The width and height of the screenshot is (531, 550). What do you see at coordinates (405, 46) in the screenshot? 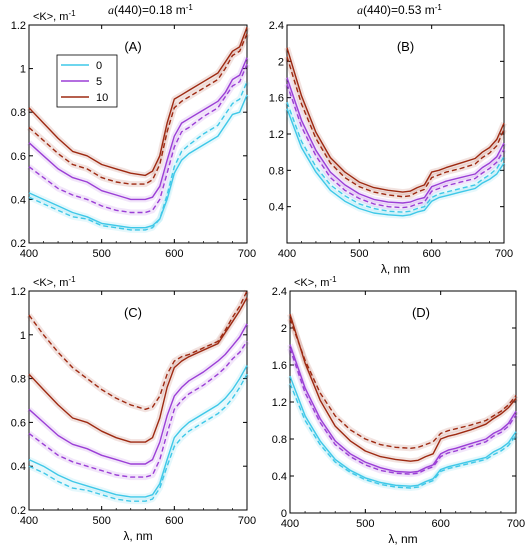
I see `panel-title: (B)` at bounding box center [405, 46].